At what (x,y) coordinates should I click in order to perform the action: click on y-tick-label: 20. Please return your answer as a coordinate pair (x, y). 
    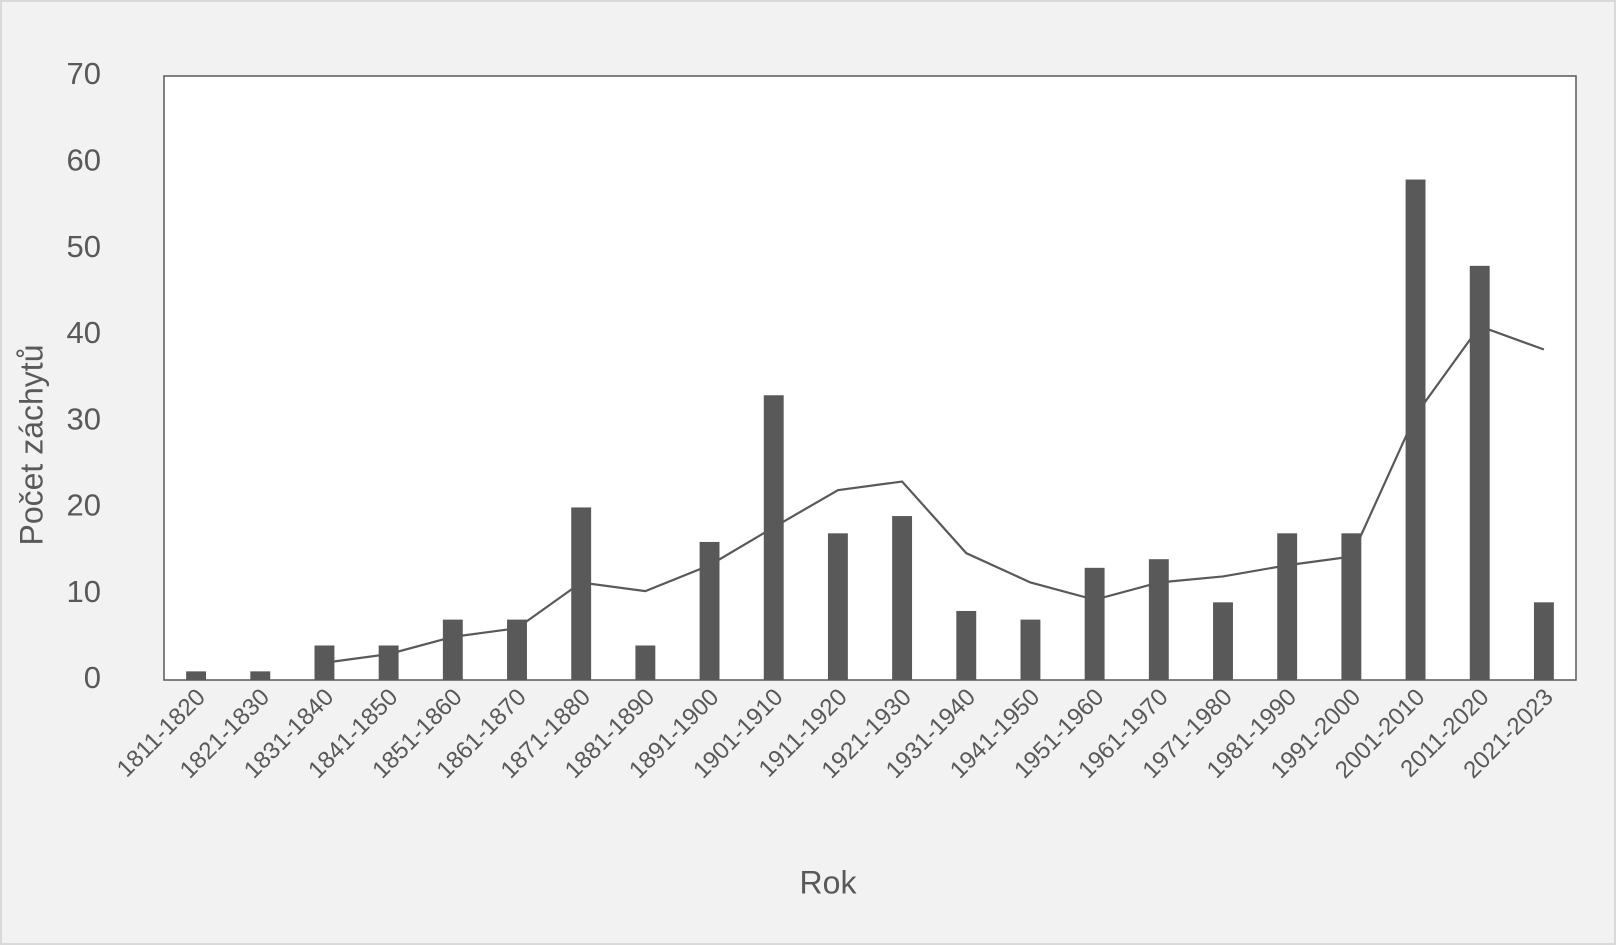
    Looking at the image, I should click on (84, 505).